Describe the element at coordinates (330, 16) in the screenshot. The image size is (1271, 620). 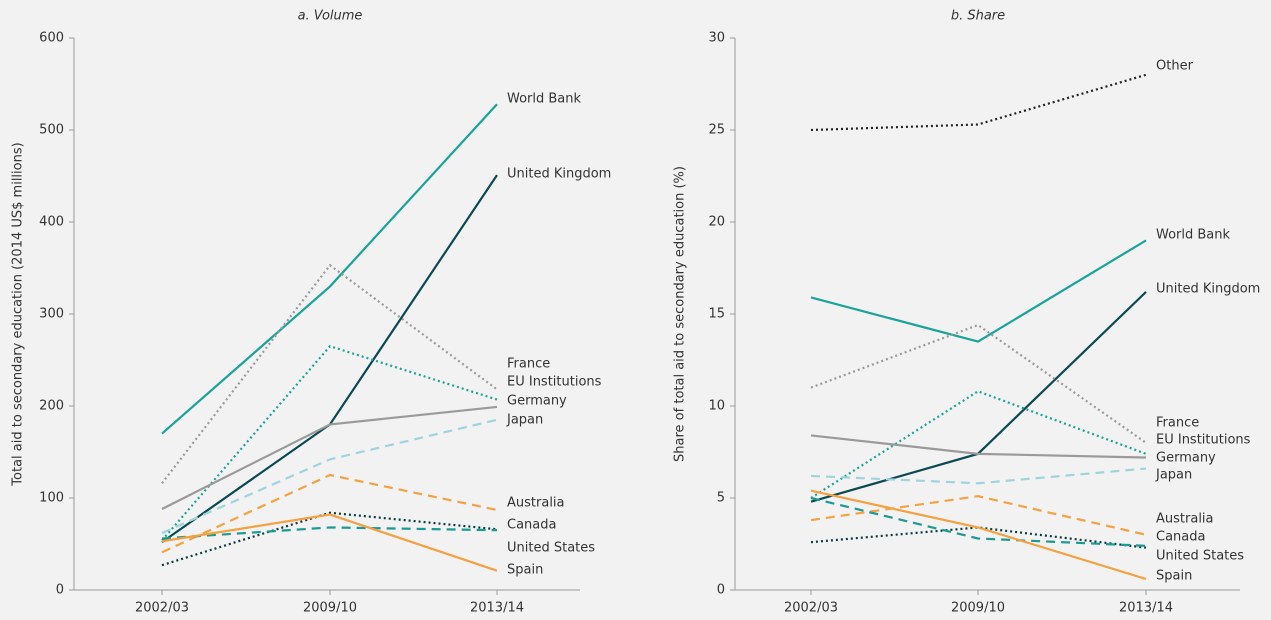
I see `chart-title: a. Volume` at that location.